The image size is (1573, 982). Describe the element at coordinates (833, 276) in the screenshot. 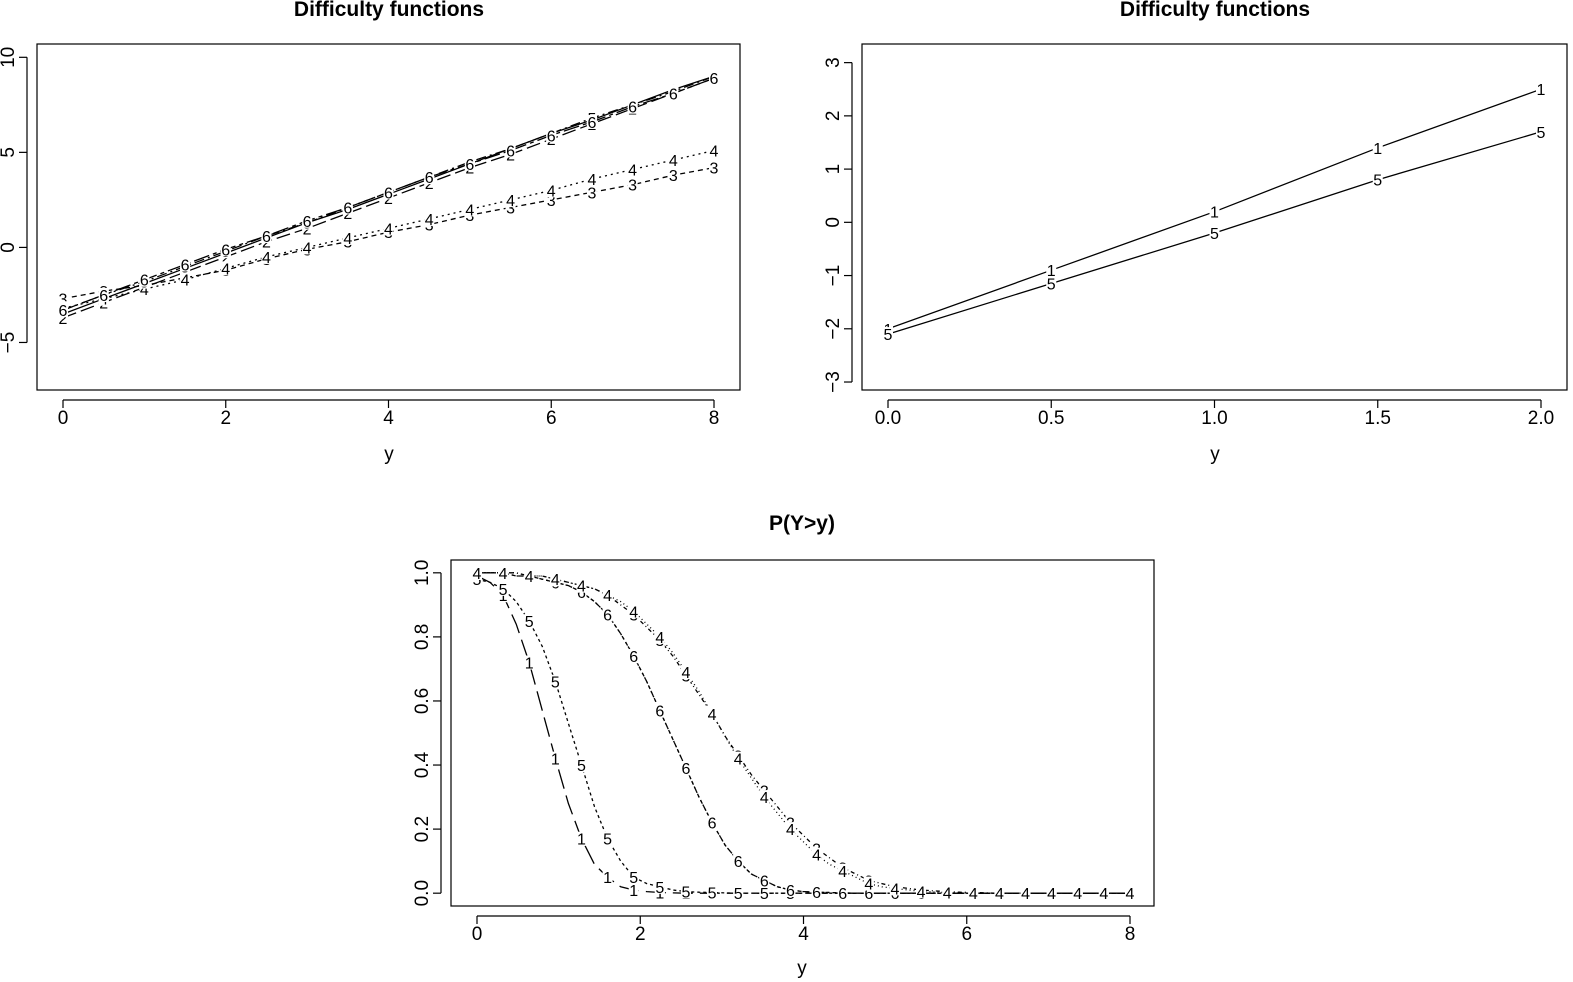

I see `y-tick-label: −1` at that location.